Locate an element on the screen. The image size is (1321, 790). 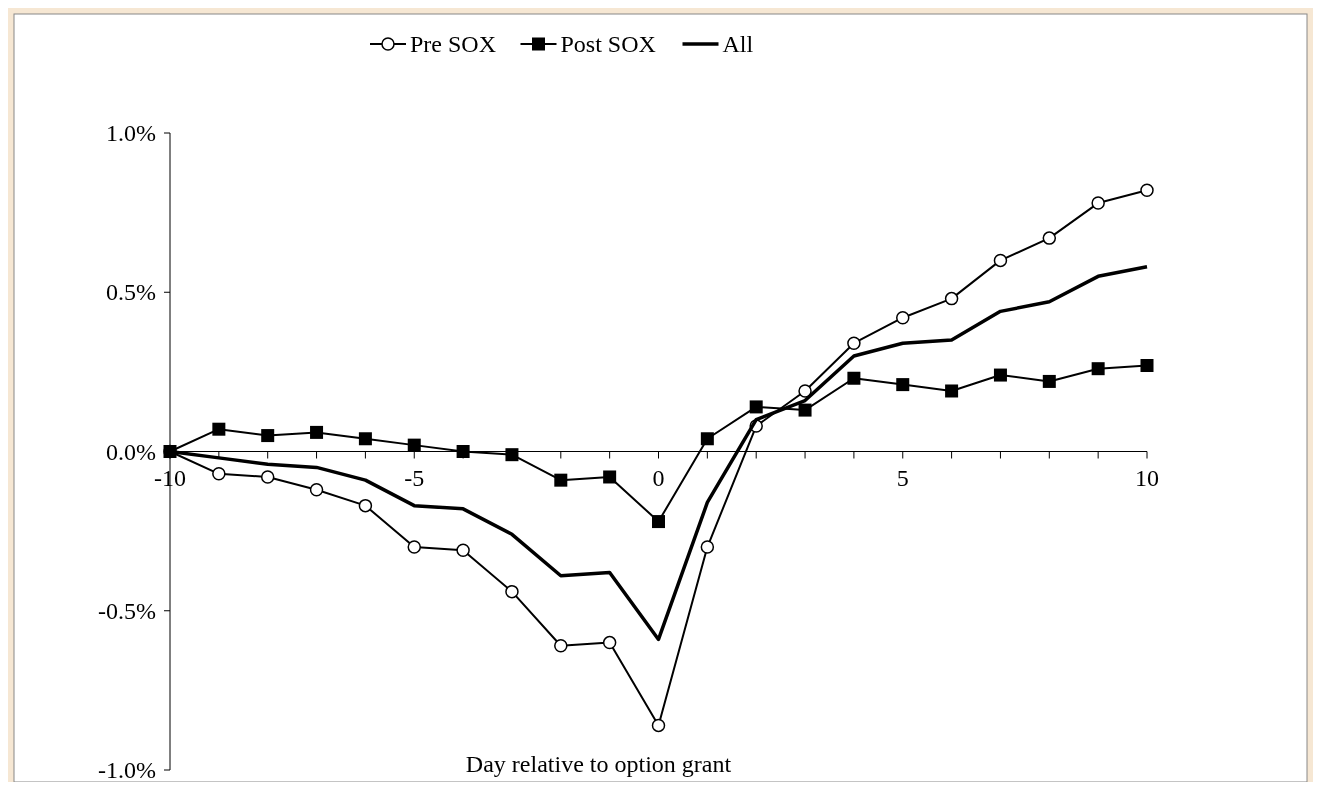
x-tick-label: 0 is located at coordinates (658, 477).